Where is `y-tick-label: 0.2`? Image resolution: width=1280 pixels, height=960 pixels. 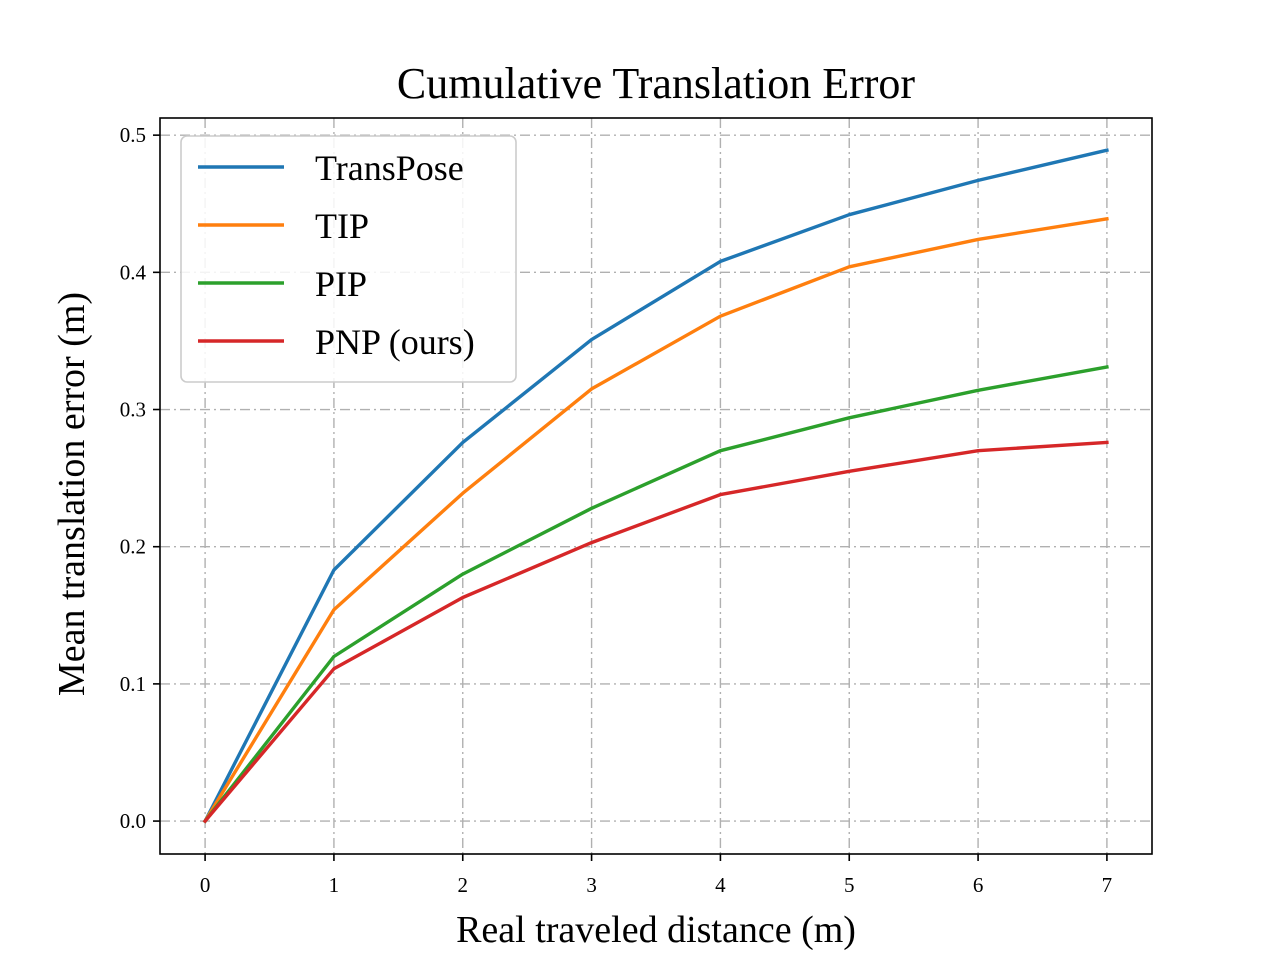
y-tick-label: 0.2 is located at coordinates (133, 547).